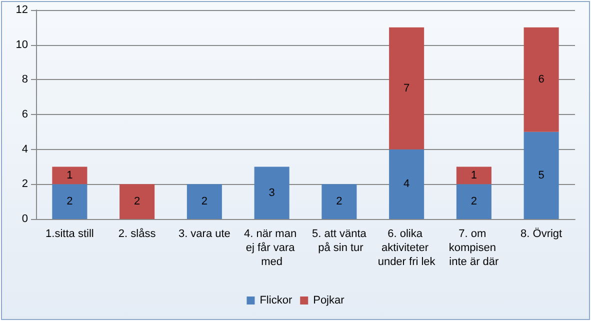 This screenshot has height=321, width=591. Describe the element at coordinates (25, 80) in the screenshot. I see `y-tick-label: 8` at that location.